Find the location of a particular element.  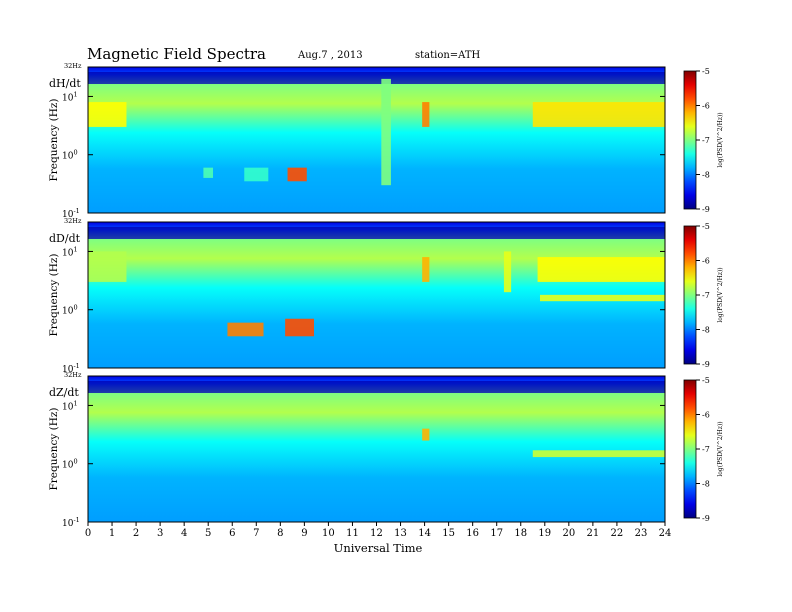

x-tick-label: 2 is located at coordinates (136, 533).